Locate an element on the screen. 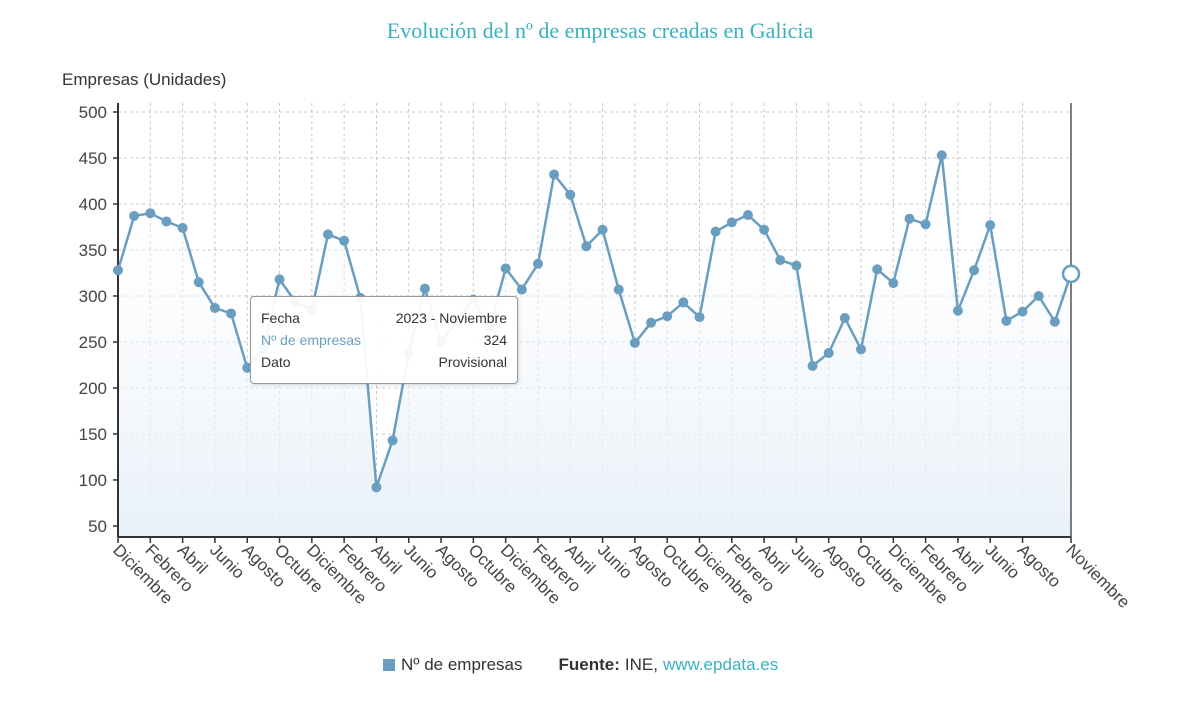 The height and width of the screenshot is (705, 1200). y-tick-label: 50 is located at coordinates (97, 526).